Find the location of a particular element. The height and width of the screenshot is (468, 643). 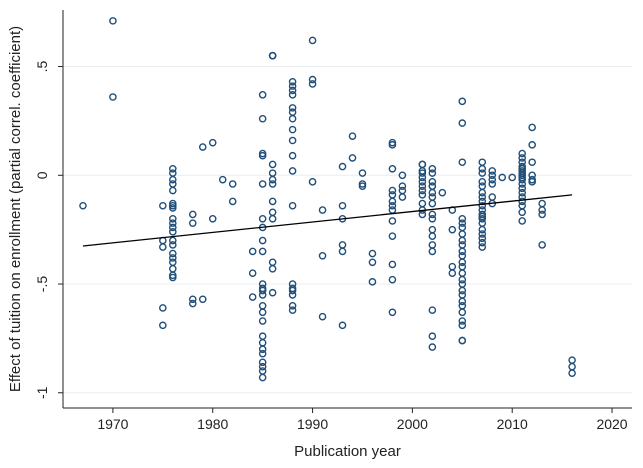

x-tick-label: 1980 is located at coordinates (212, 424).